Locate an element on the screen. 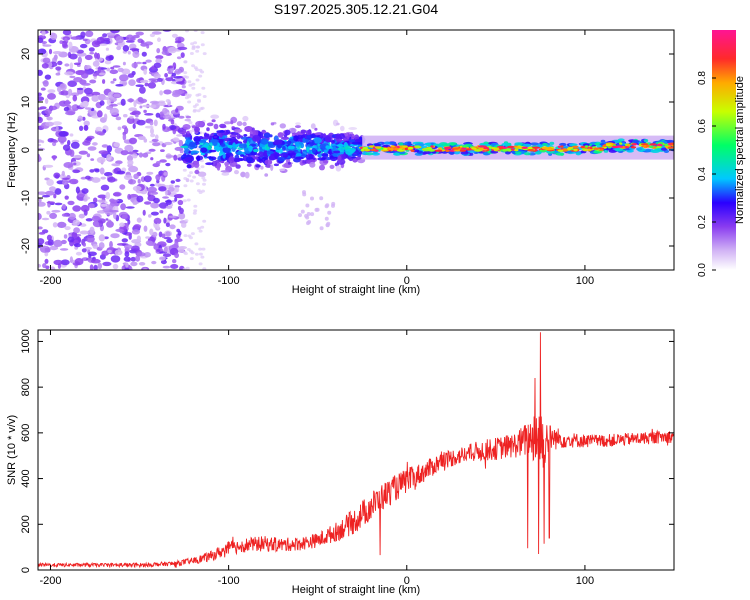 The width and height of the screenshot is (750, 600). x-tick-label: 0 is located at coordinates (407, 281).